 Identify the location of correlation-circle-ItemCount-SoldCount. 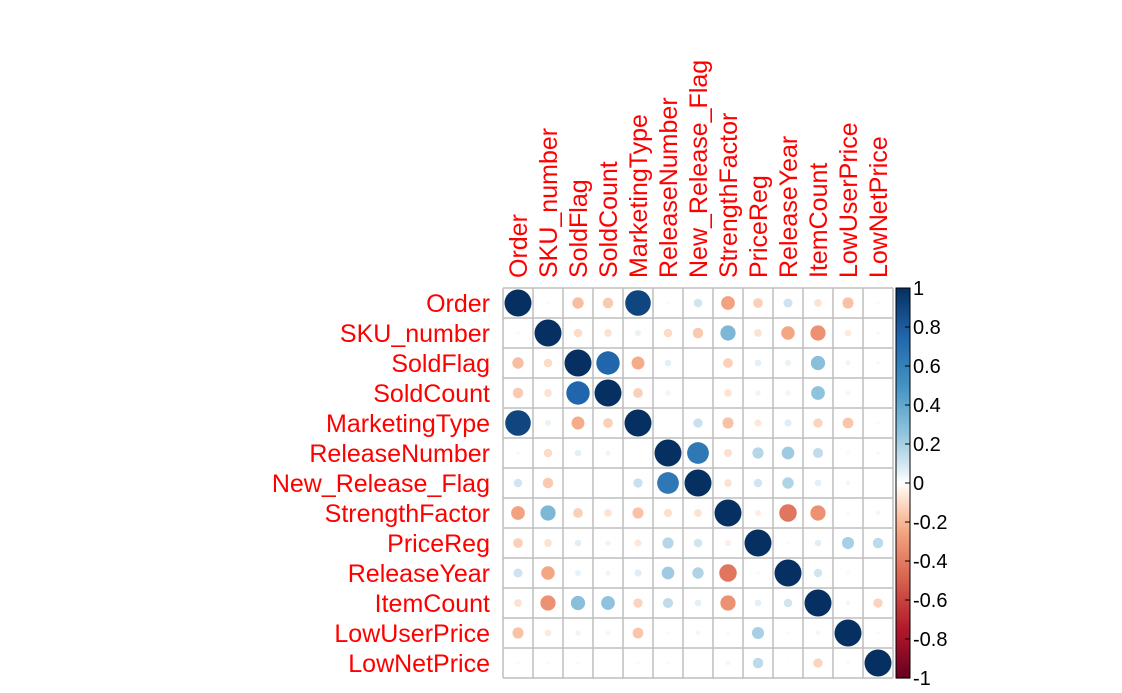
(608, 603).